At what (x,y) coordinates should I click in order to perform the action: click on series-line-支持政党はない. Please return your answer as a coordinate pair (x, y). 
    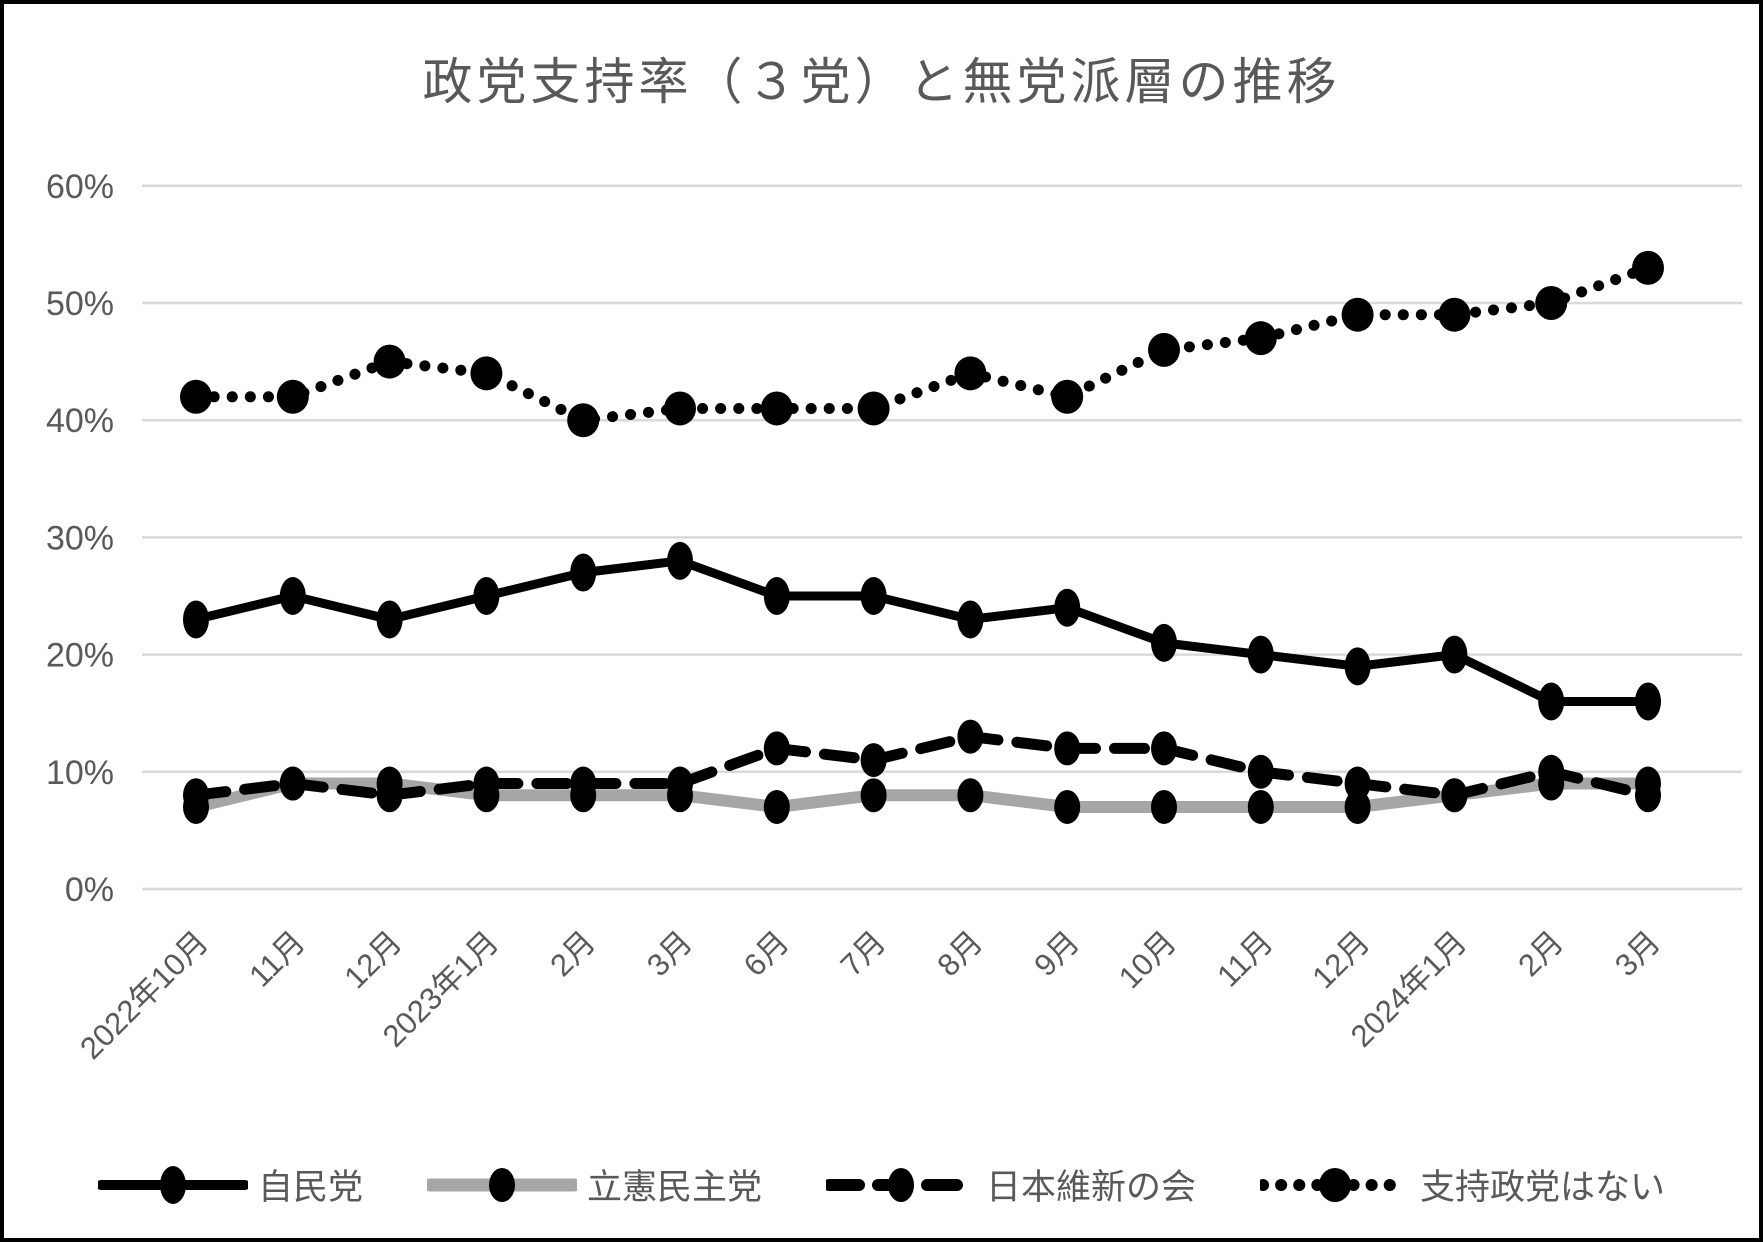
    Looking at the image, I should click on (922, 344).